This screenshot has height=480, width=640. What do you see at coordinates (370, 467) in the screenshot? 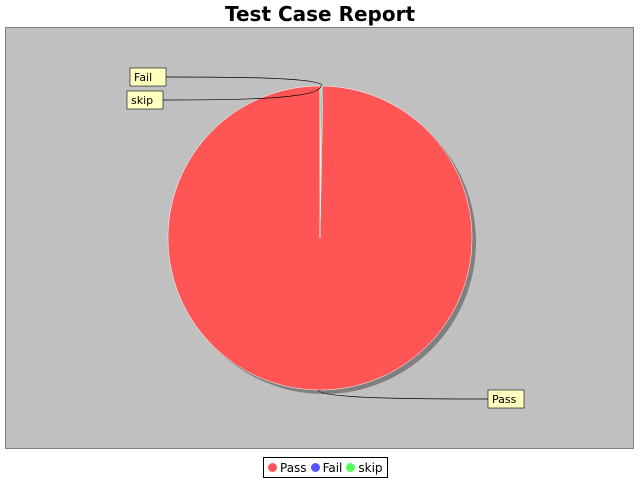
I see `legend-label-skip: skip` at bounding box center [370, 467].